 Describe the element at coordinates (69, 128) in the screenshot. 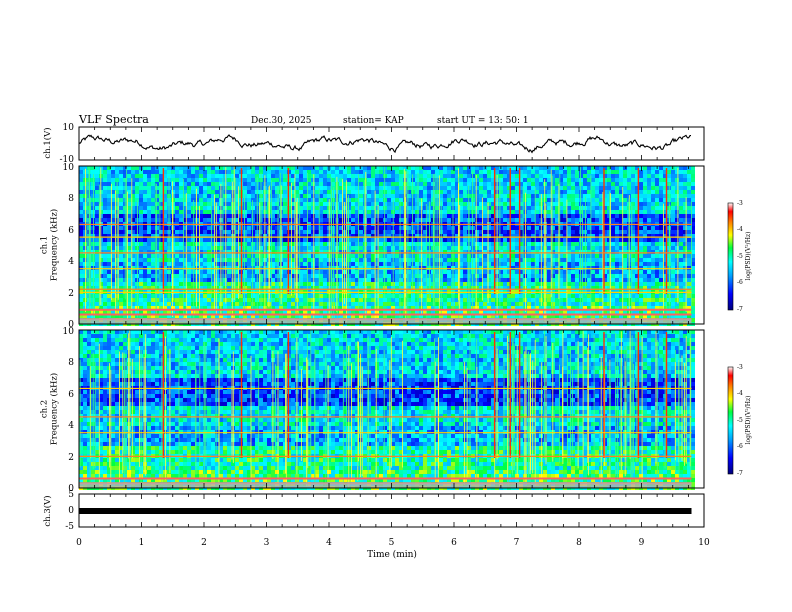

I see `ch1-ytick-top: 10` at that location.